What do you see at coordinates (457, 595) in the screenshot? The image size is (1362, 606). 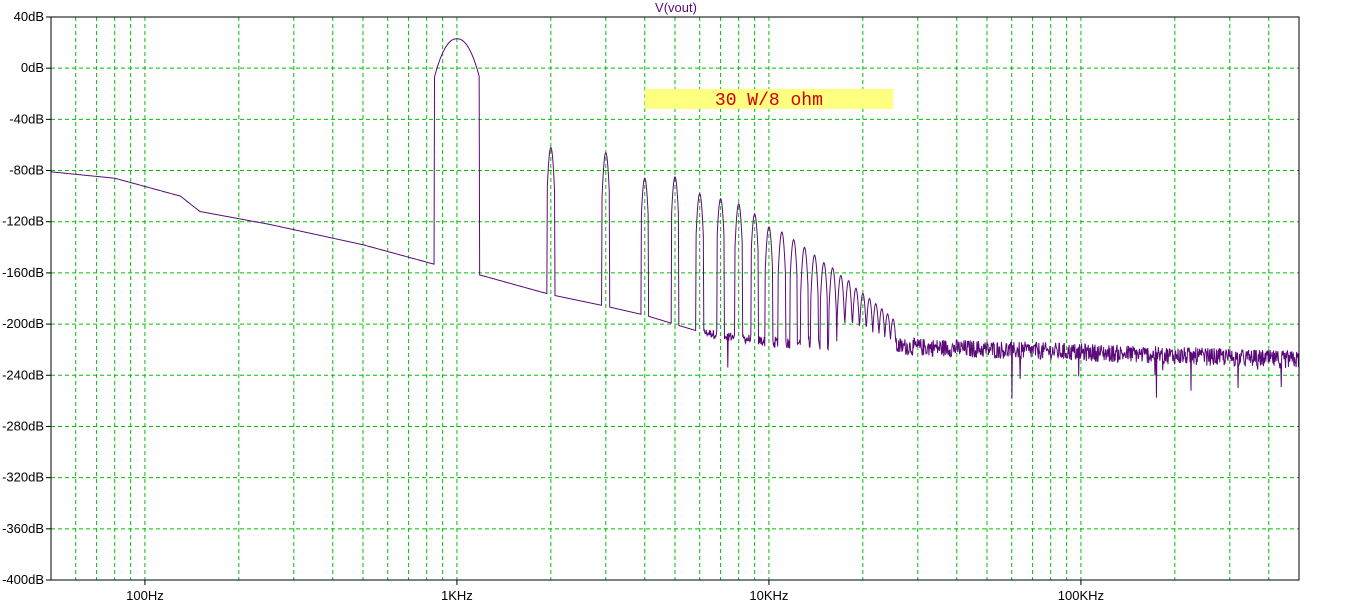 I see `x-tick-label: 1KHz` at bounding box center [457, 595].